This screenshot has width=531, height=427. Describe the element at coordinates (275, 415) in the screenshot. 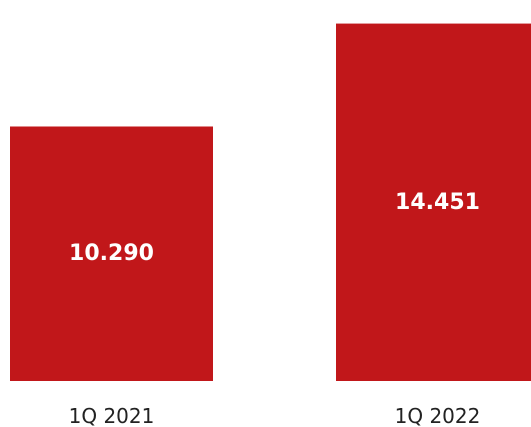

I see `category-labels-layer: 1Q 2021 1Q 2022` at that location.